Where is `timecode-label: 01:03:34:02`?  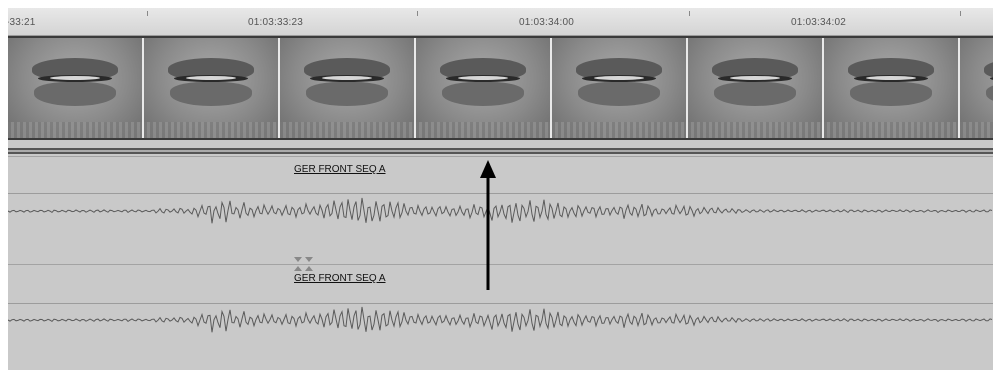 timecode-label: 01:03:34:02 is located at coordinates (819, 22).